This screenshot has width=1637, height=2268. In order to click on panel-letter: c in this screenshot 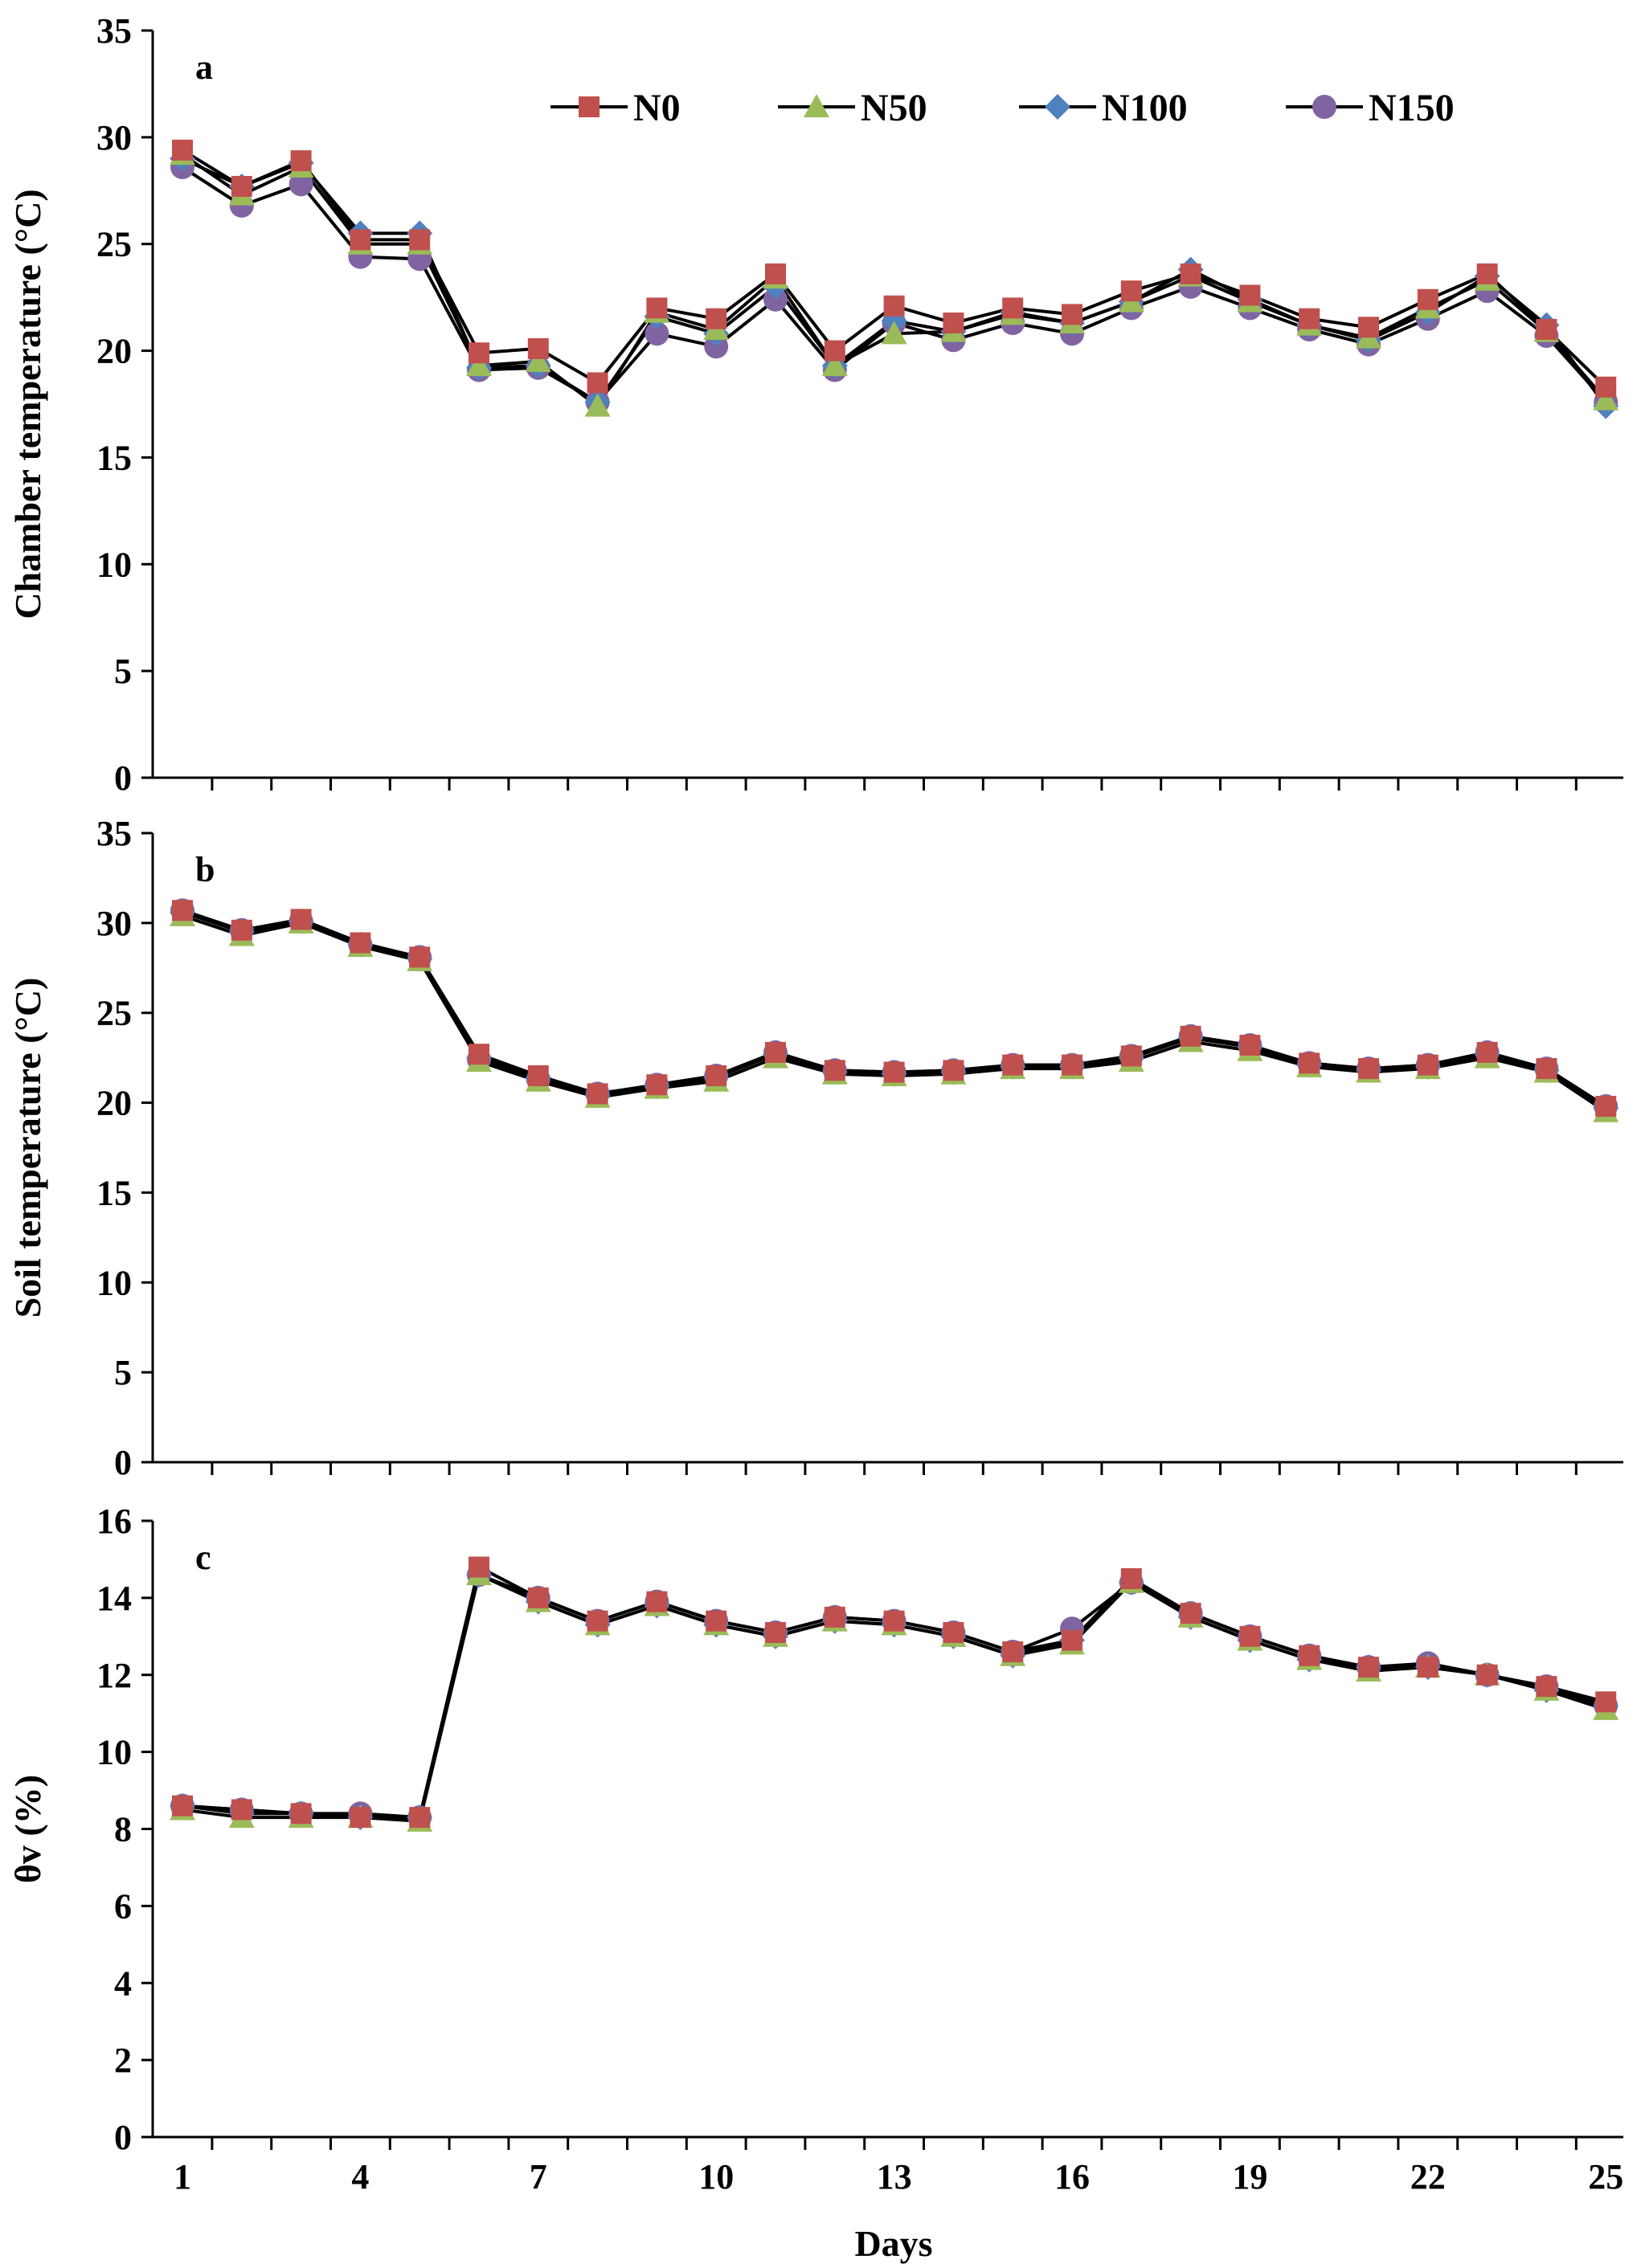, I will do `click(203, 1557)`.